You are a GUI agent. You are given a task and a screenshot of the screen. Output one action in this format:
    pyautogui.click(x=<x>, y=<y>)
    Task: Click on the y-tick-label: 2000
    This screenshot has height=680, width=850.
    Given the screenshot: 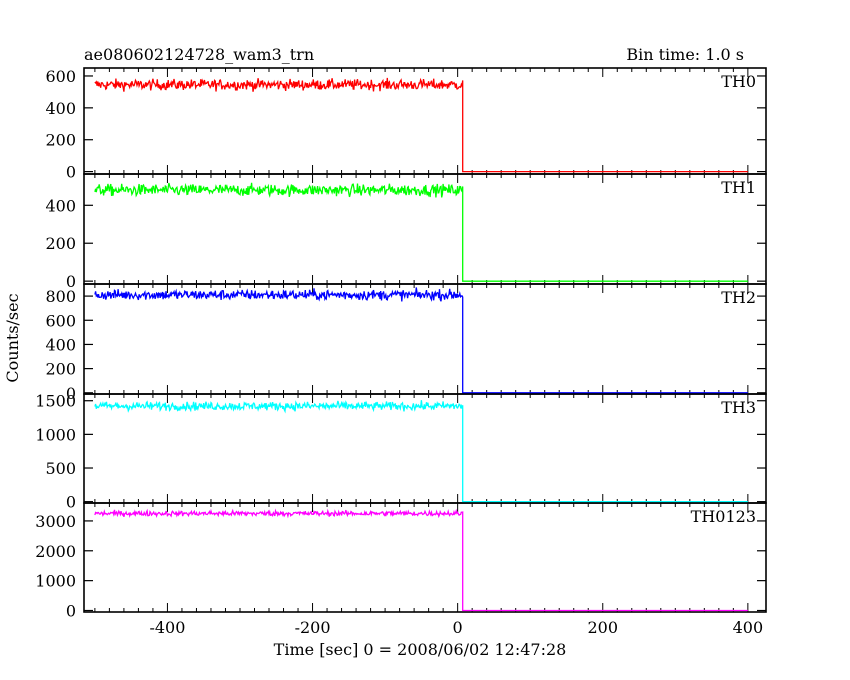 What is the action you would take?
    pyautogui.click(x=55, y=551)
    